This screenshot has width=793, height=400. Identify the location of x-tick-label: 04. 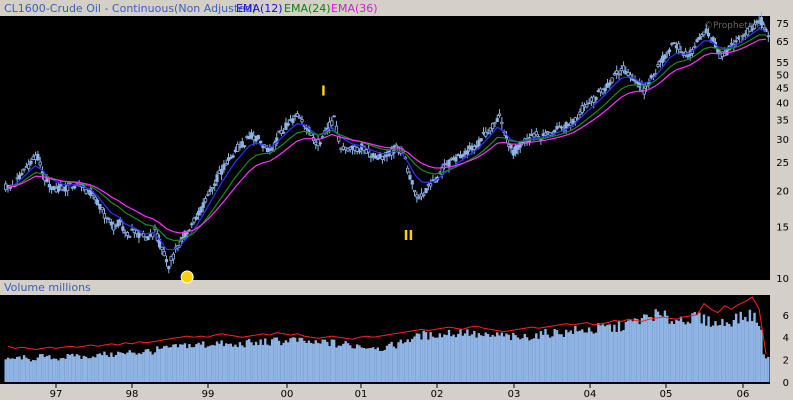
(590, 394).